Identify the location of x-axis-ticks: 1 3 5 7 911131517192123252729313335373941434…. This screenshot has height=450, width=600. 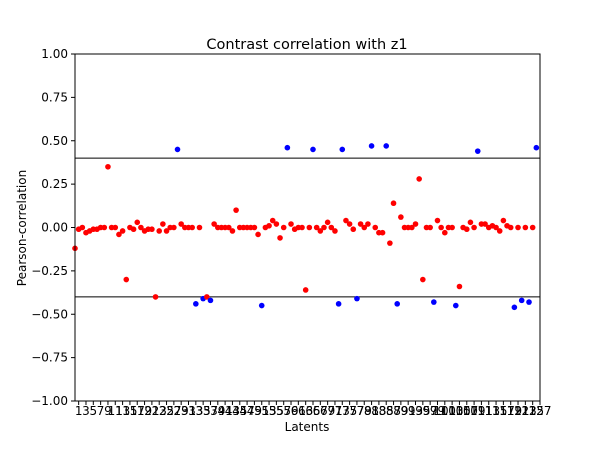
(313, 409).